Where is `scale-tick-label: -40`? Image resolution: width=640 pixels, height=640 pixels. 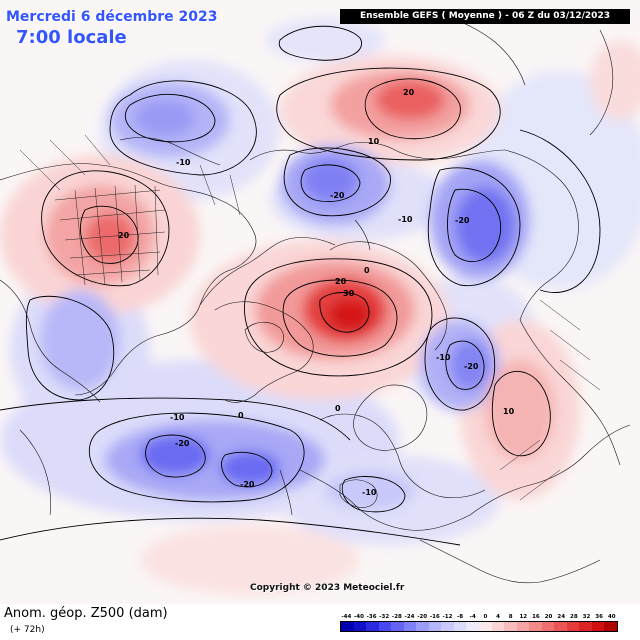
scale-tick-label: -40 is located at coordinates (358, 617).